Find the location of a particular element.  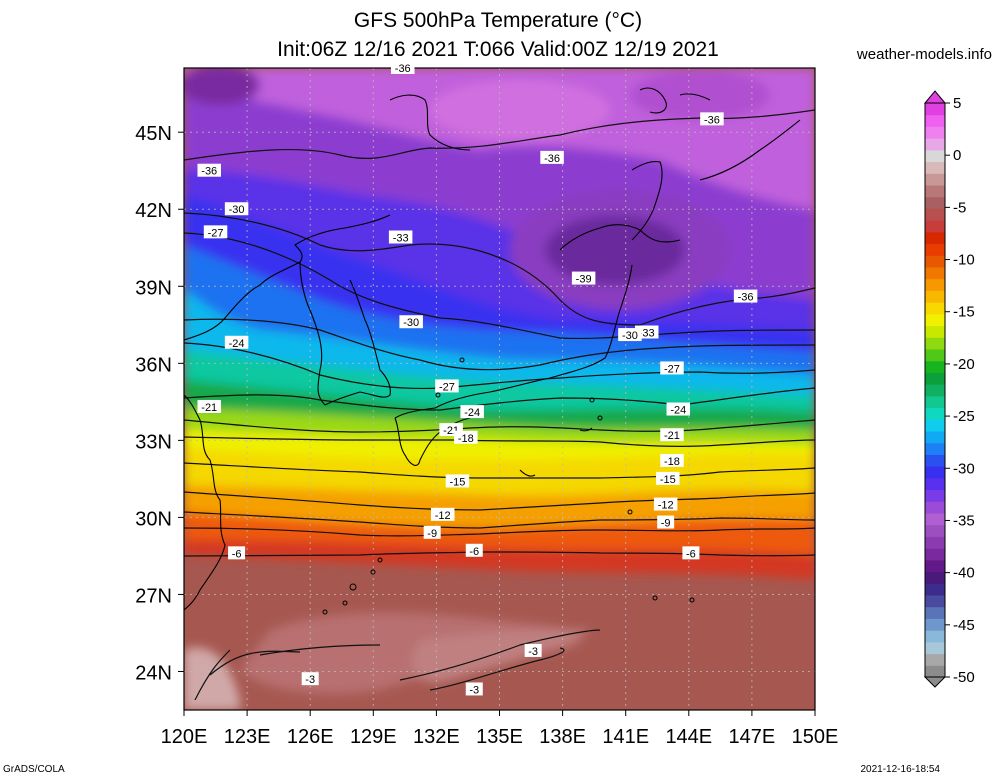

colorbar-label: 0 is located at coordinates (957, 155).